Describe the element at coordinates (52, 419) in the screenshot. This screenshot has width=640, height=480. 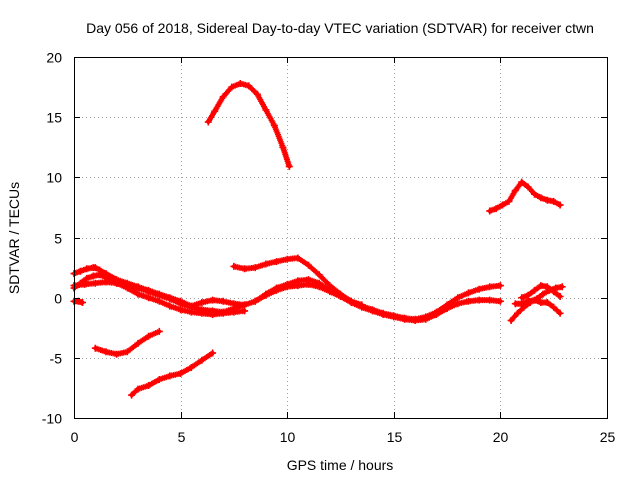
I see `y-tick-label: -10` at that location.